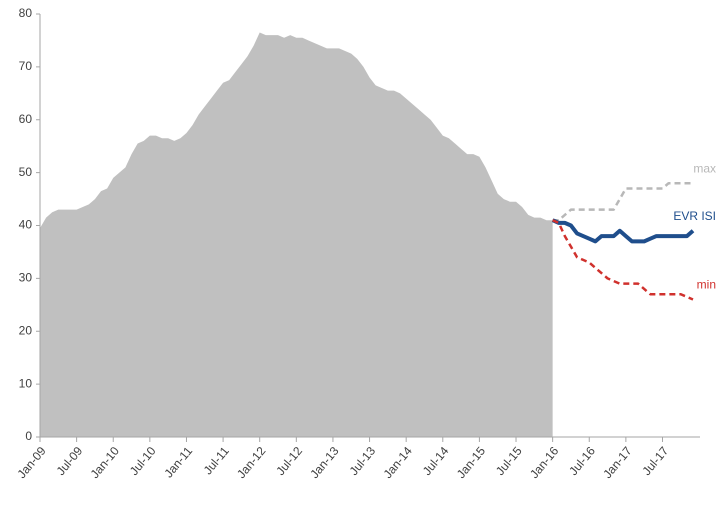 This screenshot has height=518, width=720. What do you see at coordinates (655, 461) in the screenshot?
I see `x-tick-label: Jul-17` at bounding box center [655, 461].